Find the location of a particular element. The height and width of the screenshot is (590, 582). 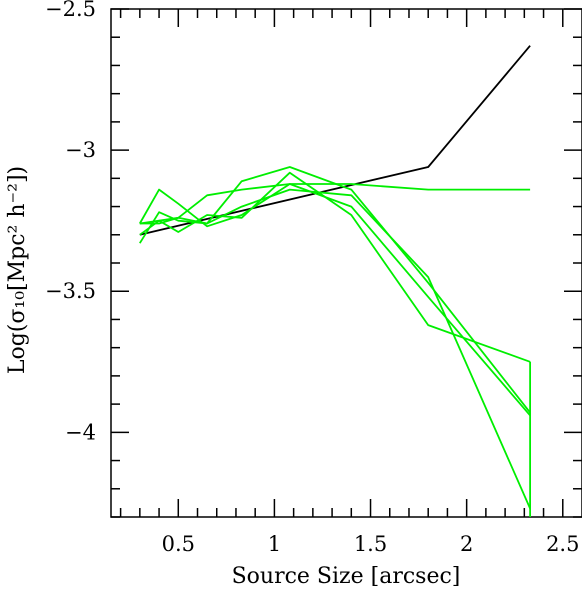

y-tick-label: −3 is located at coordinates (80, 150).